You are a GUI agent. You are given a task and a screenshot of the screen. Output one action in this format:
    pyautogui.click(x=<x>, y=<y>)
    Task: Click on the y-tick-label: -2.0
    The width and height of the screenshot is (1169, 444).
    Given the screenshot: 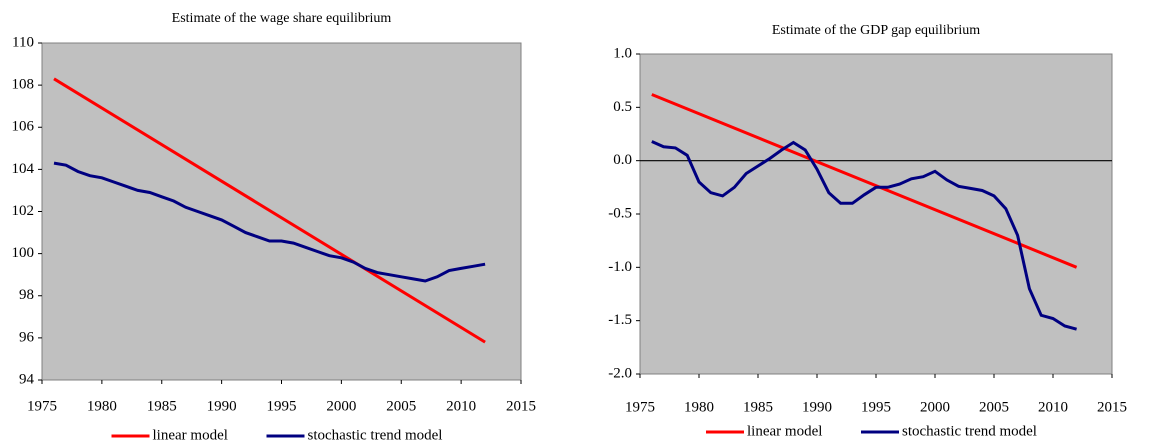 What is the action you would take?
    pyautogui.click(x=620, y=373)
    